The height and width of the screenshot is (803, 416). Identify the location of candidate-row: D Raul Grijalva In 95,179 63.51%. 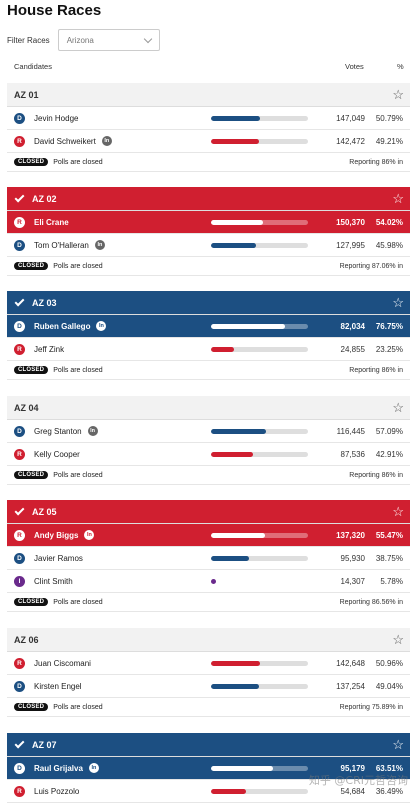
(208, 768).